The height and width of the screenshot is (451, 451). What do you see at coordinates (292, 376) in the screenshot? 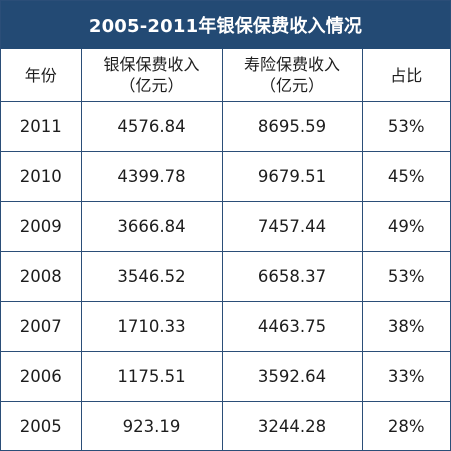
I see `cell-life-premium: 3592.64` at bounding box center [292, 376].